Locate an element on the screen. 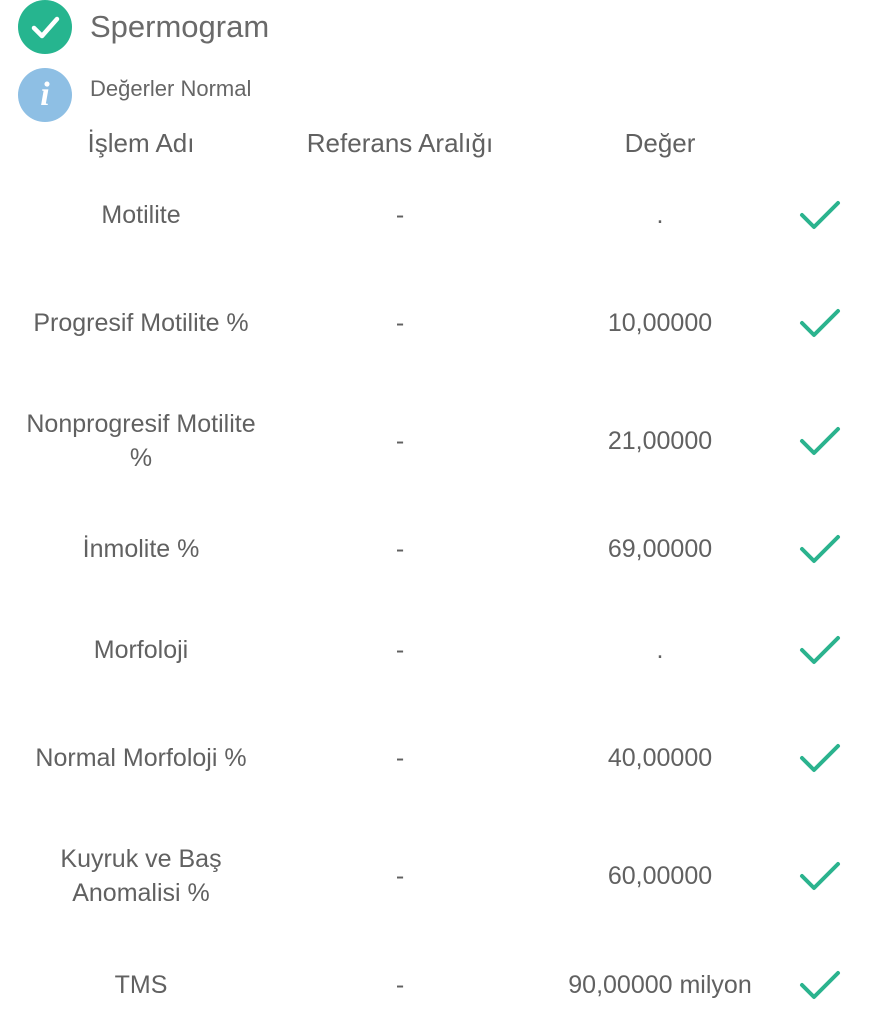  test-value: 40,00000 is located at coordinates (660, 757).